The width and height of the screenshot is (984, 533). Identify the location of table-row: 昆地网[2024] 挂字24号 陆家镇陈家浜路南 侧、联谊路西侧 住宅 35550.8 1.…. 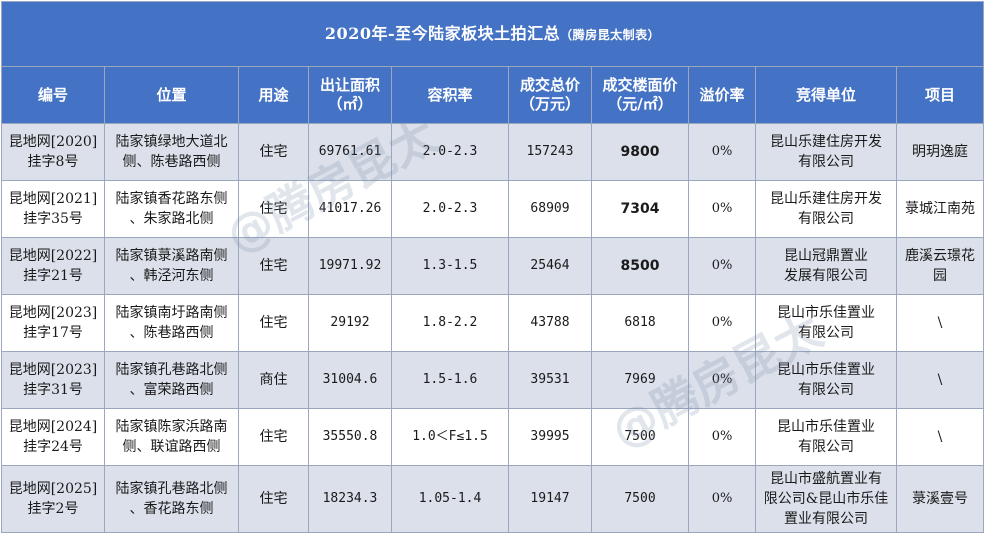
(492, 437).